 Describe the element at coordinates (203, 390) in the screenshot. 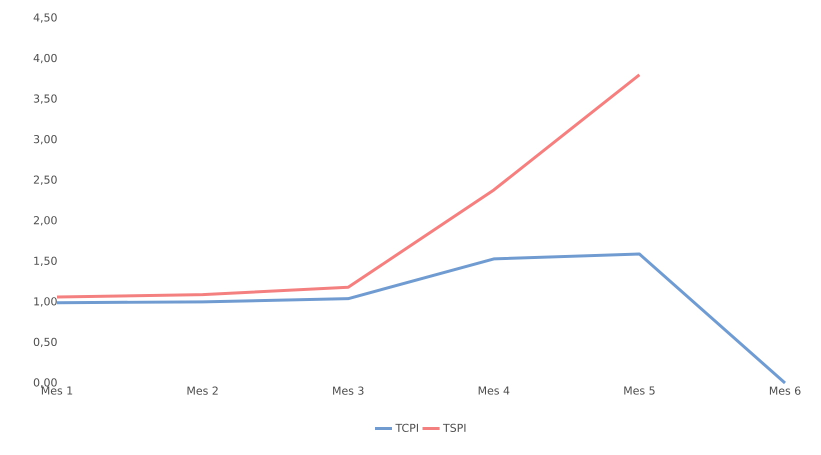

I see `x-tick-label: Mes 2` at that location.